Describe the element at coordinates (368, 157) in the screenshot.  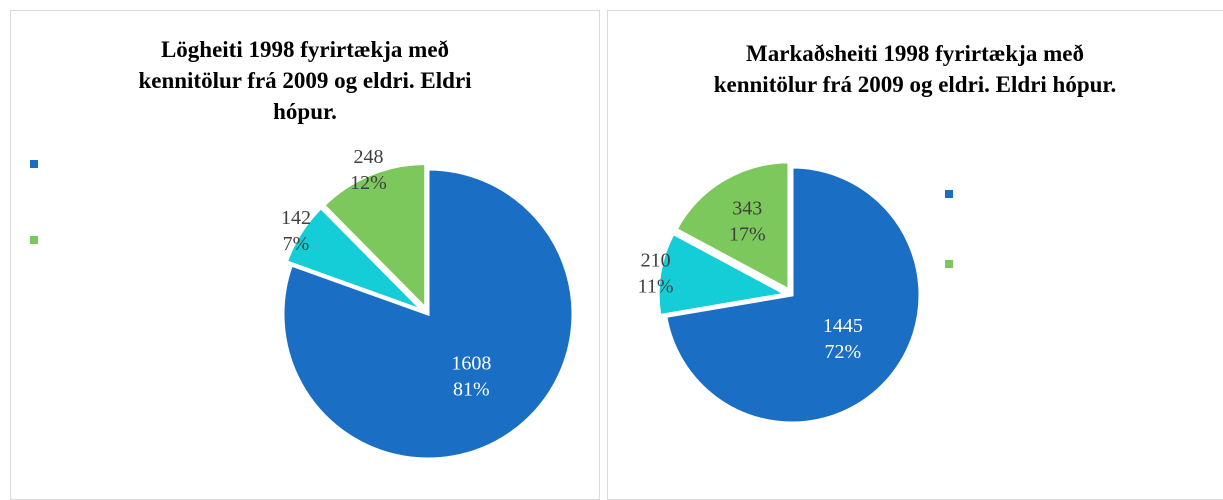
I see `data-label: 248` at that location.